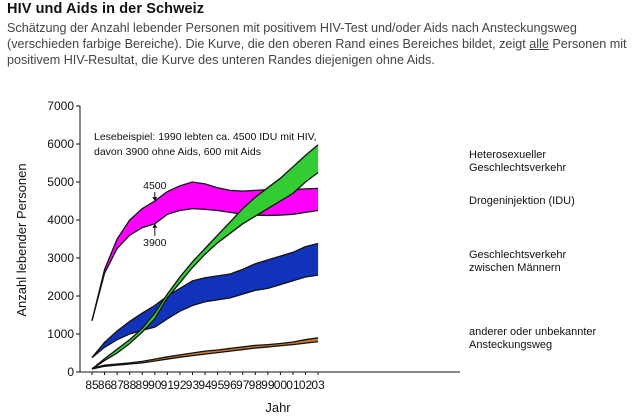 The height and width of the screenshot is (419, 640). I want to click on lower-line-anderer-oder-unbekannter-ansteckungsweg, so click(205, 355).